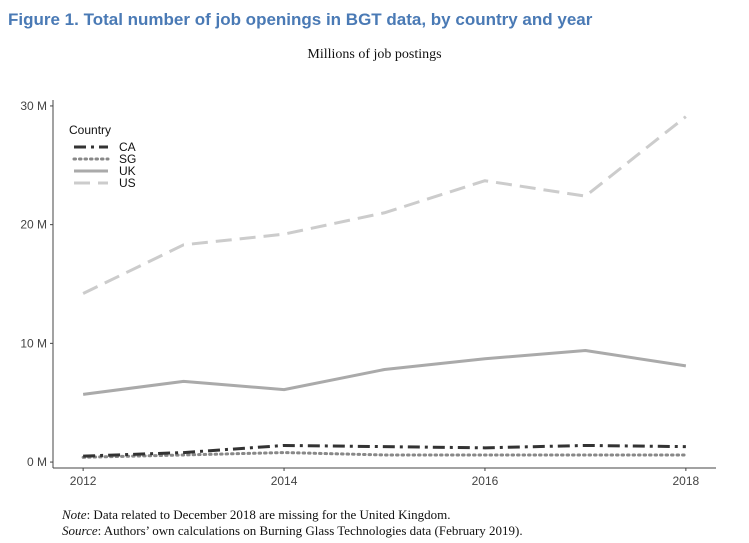 Image resolution: width=749 pixels, height=543 pixels. I want to click on y-tick-label: 20 M, so click(33, 225).